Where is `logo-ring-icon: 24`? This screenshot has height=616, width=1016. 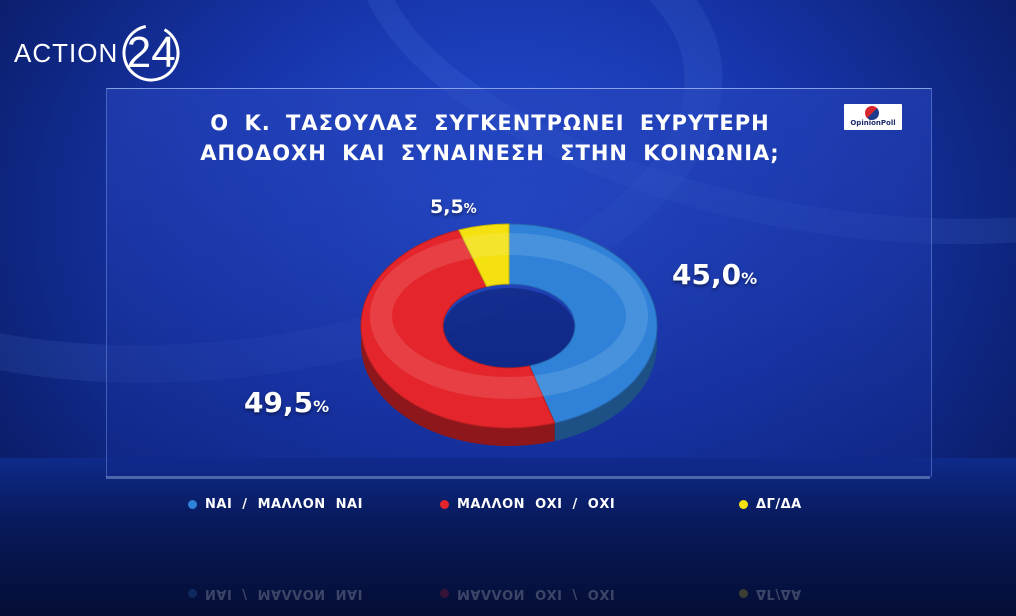 logo-ring-icon: 24 is located at coordinates (151, 53).